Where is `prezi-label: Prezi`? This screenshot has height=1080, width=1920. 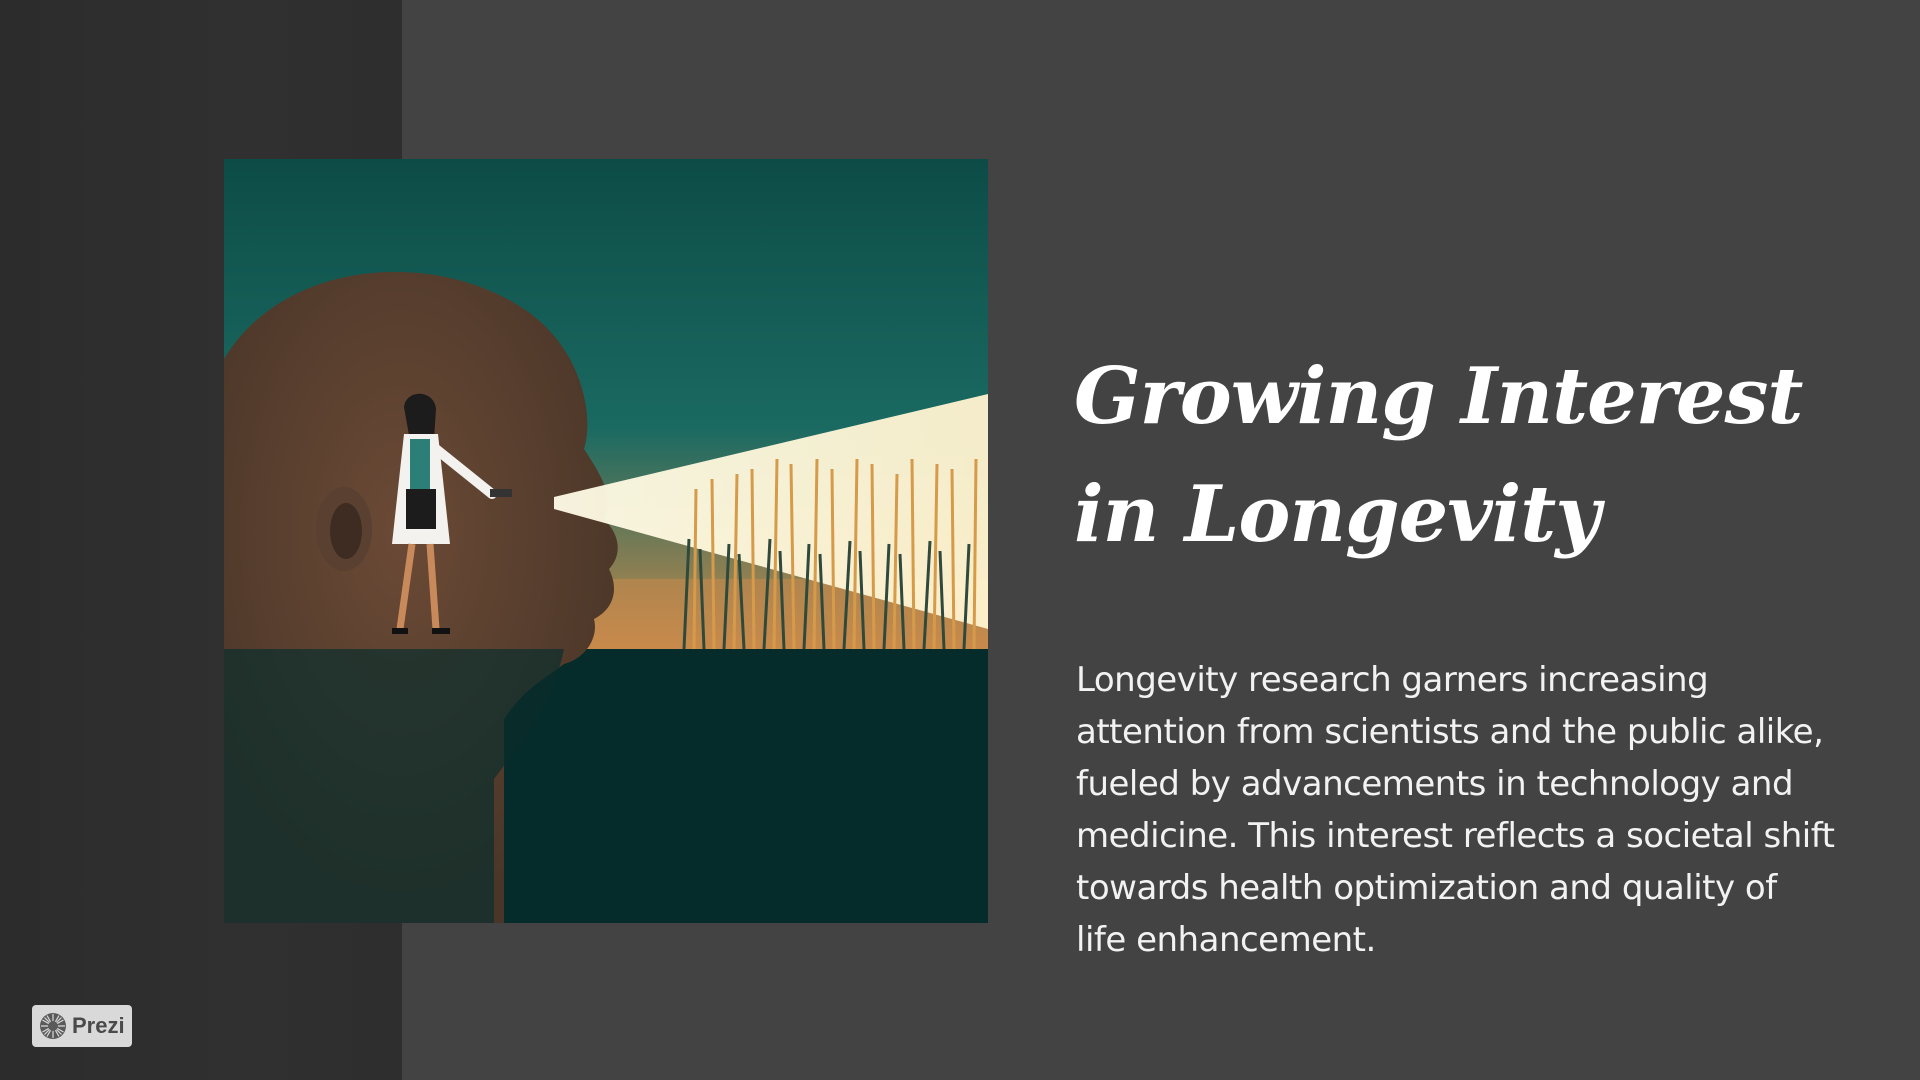 prezi-label: Prezi is located at coordinates (98, 1025).